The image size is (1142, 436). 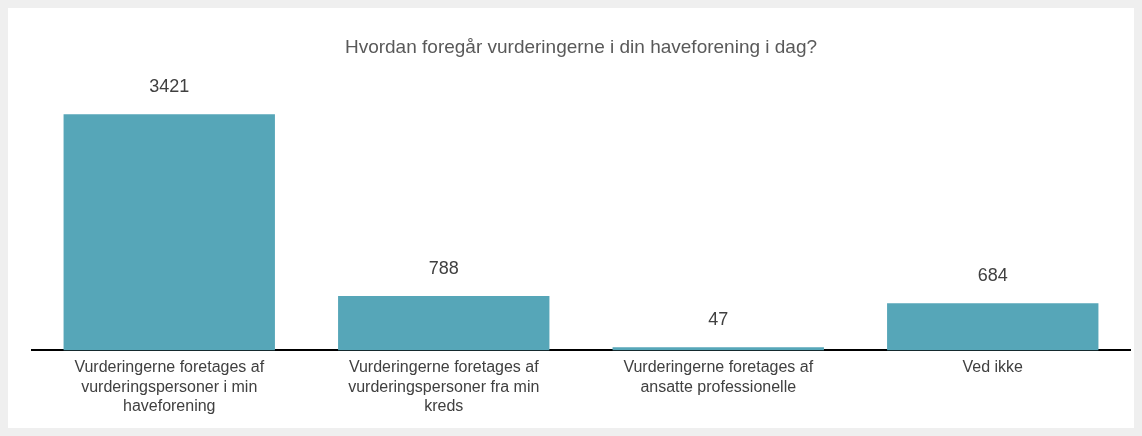 I want to click on x-tick-label: Vurderingerne foretages af vurderingspersoner i min haveforening, so click(x=169, y=386).